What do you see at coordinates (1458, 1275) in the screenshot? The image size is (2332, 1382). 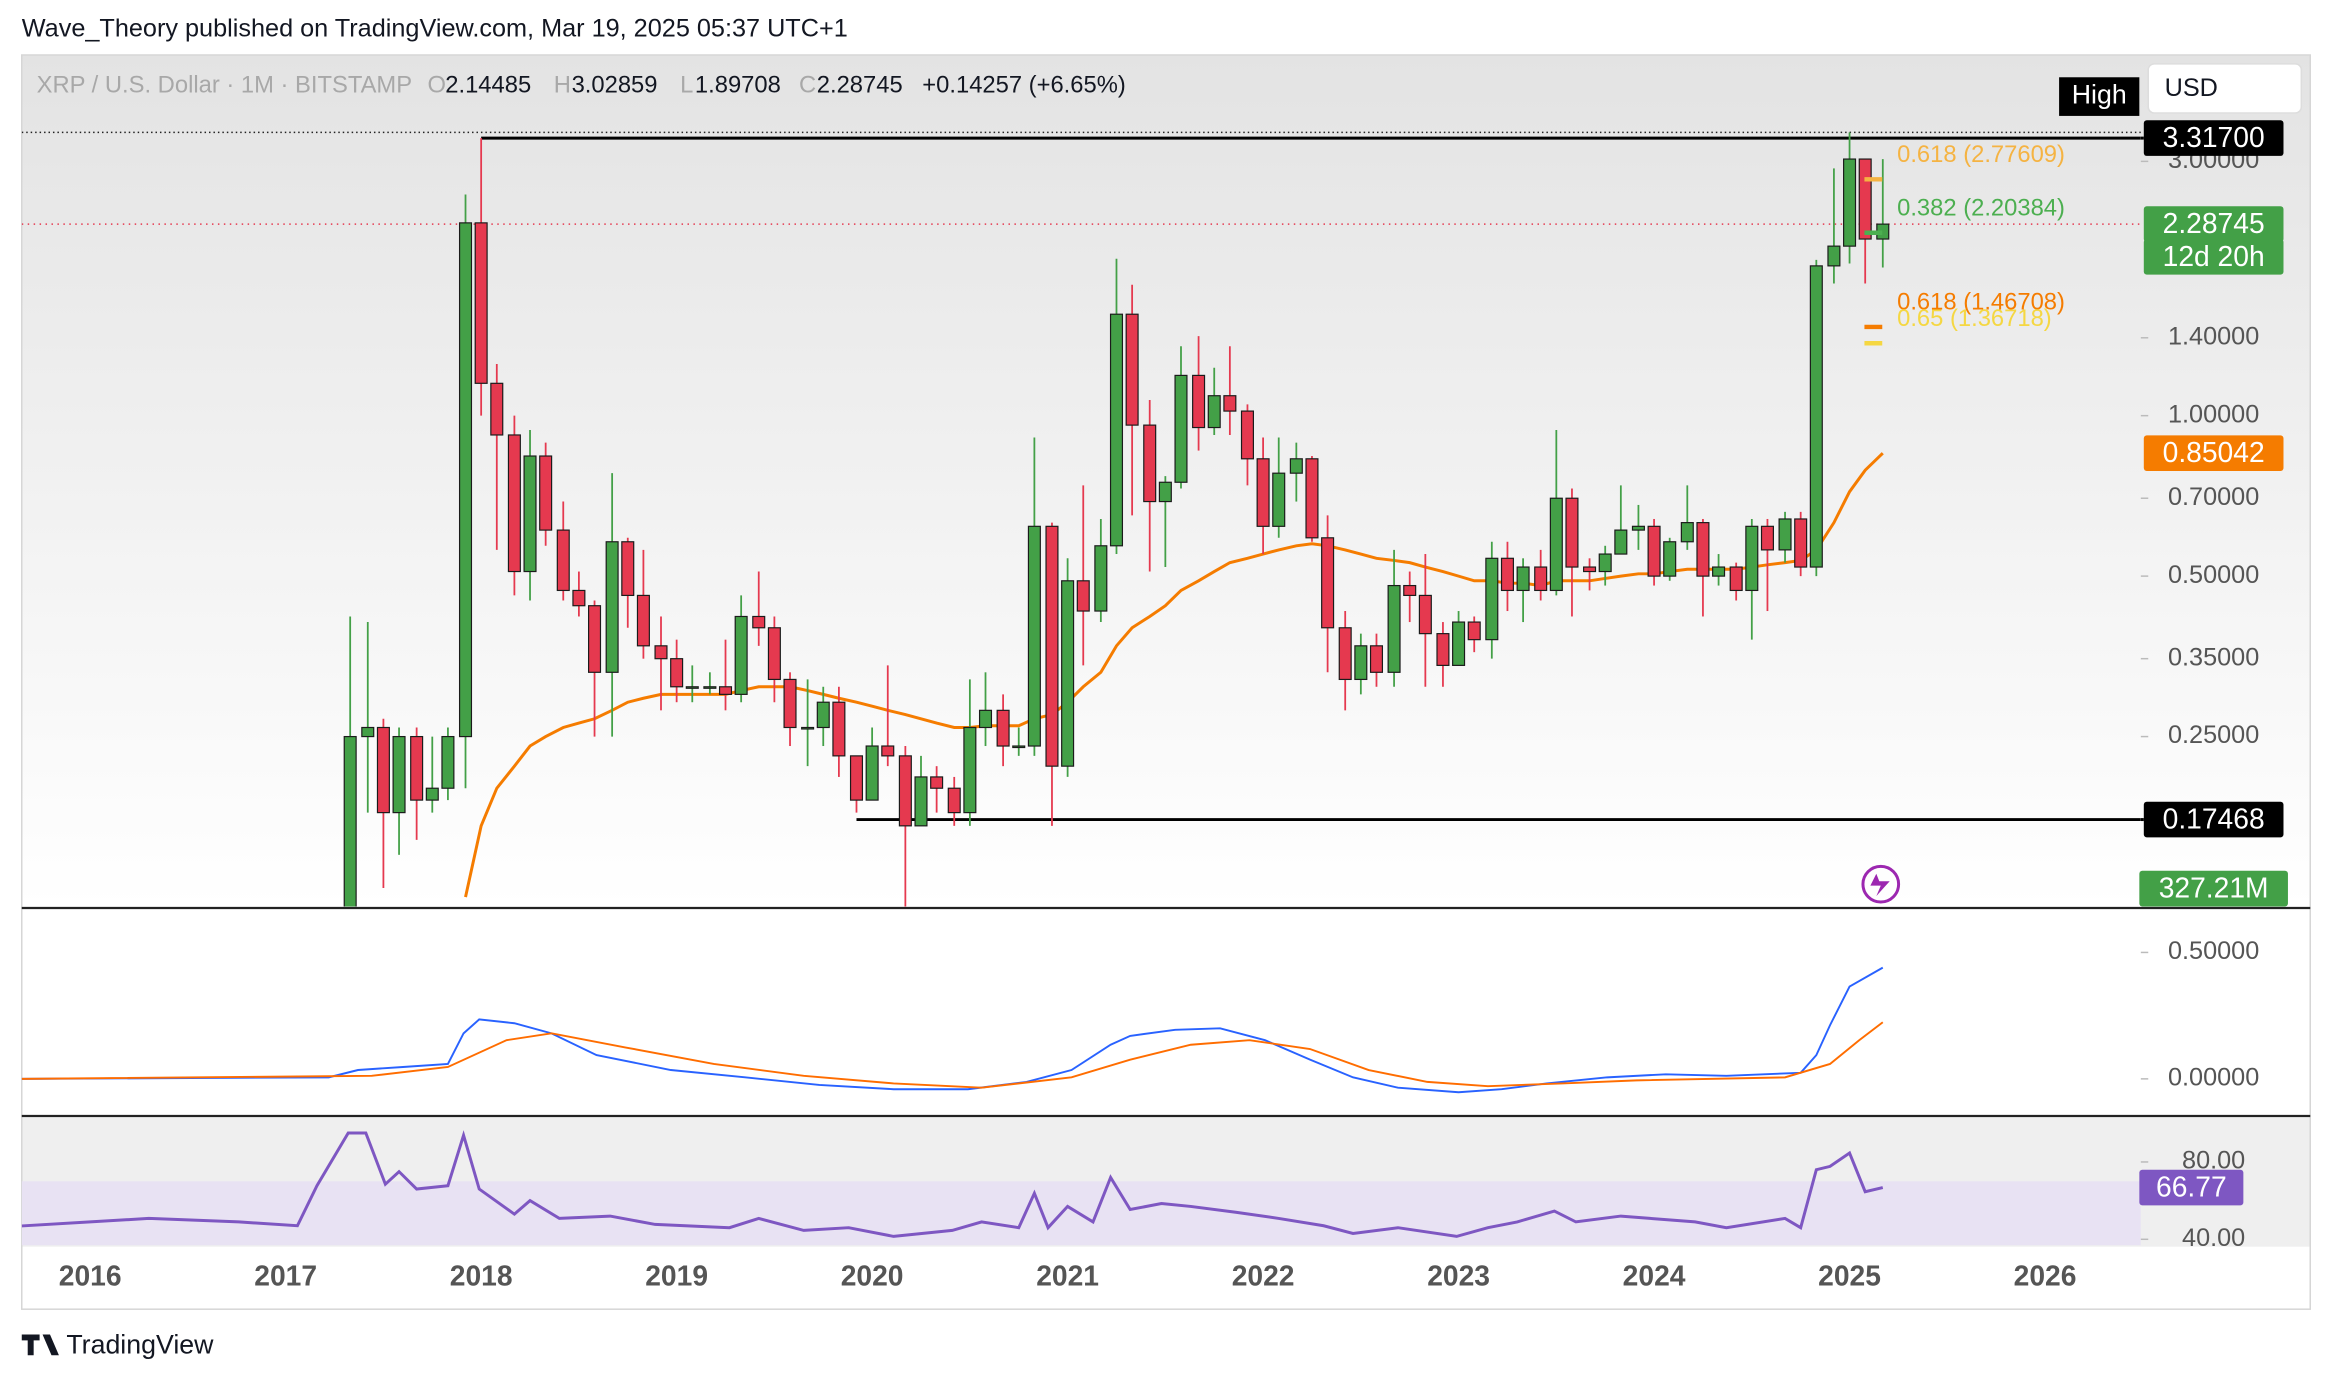 I see `x-tick-label: 2023` at bounding box center [1458, 1275].